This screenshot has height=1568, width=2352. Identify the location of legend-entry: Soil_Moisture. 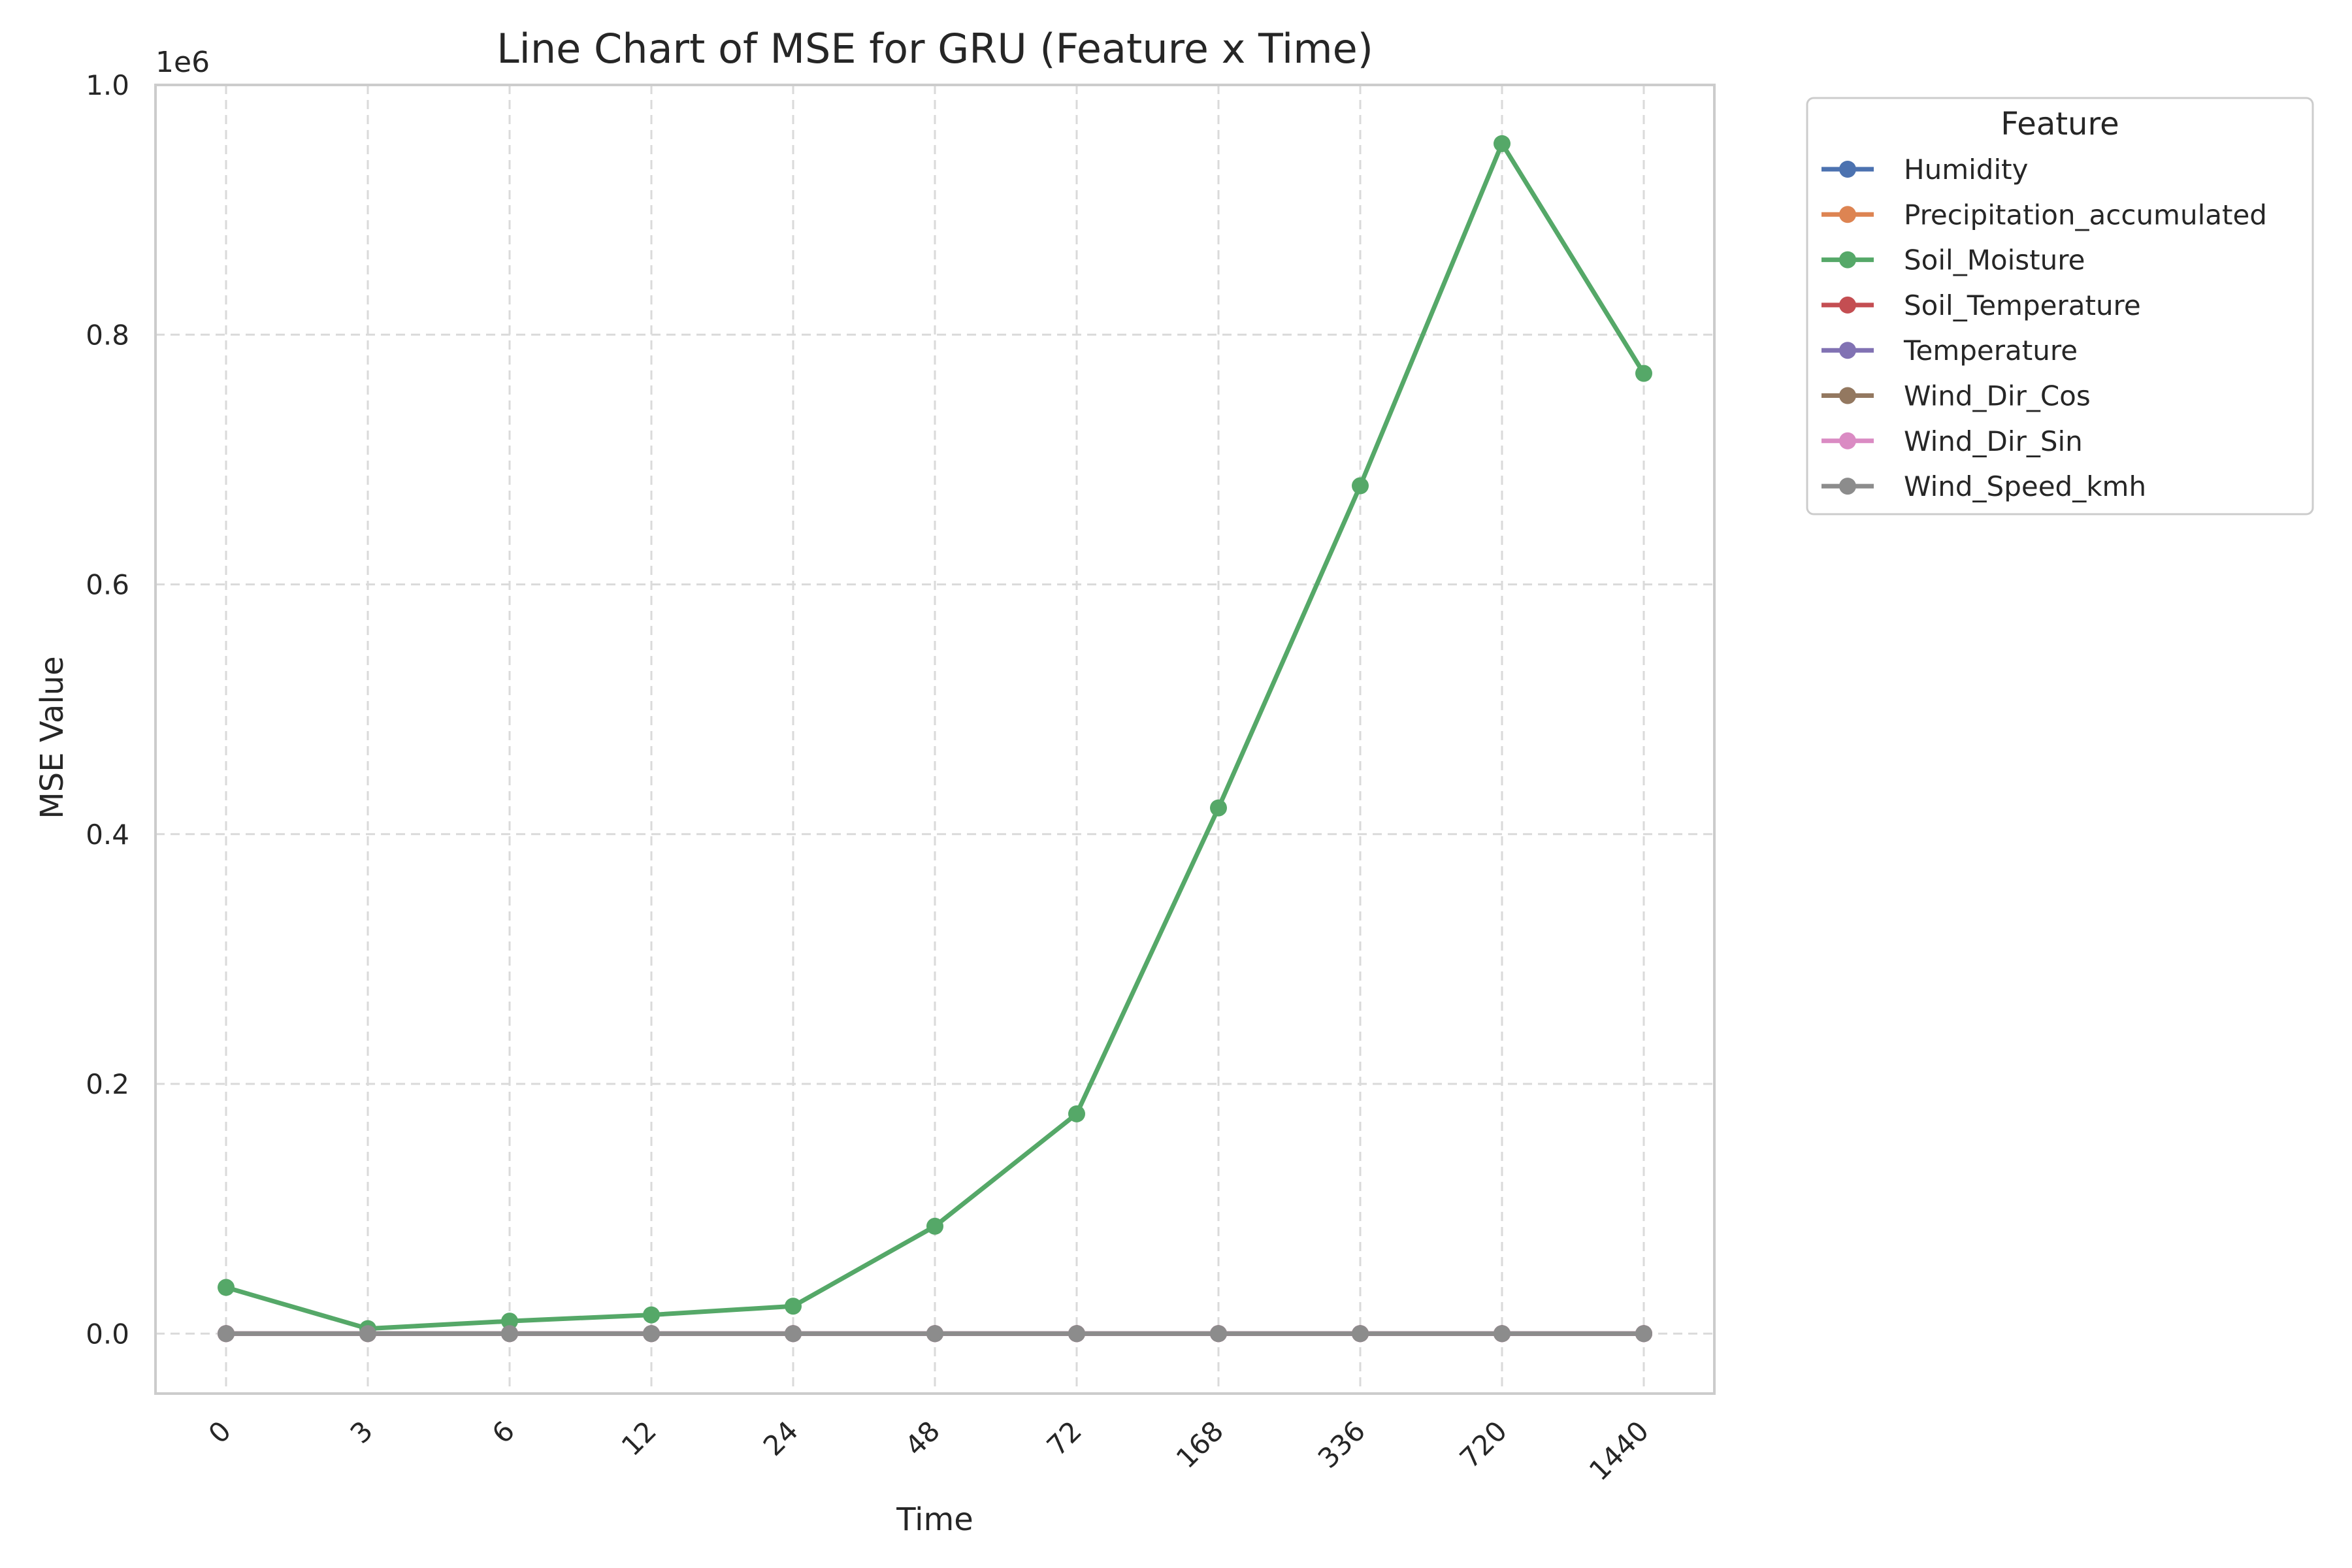
(1953, 260).